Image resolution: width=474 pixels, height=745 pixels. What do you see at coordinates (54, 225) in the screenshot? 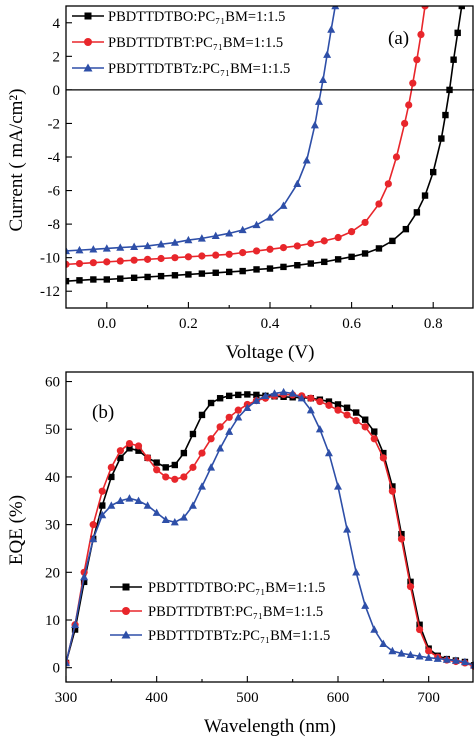
I see `panel-a-y-tick-label: -8` at bounding box center [54, 225].